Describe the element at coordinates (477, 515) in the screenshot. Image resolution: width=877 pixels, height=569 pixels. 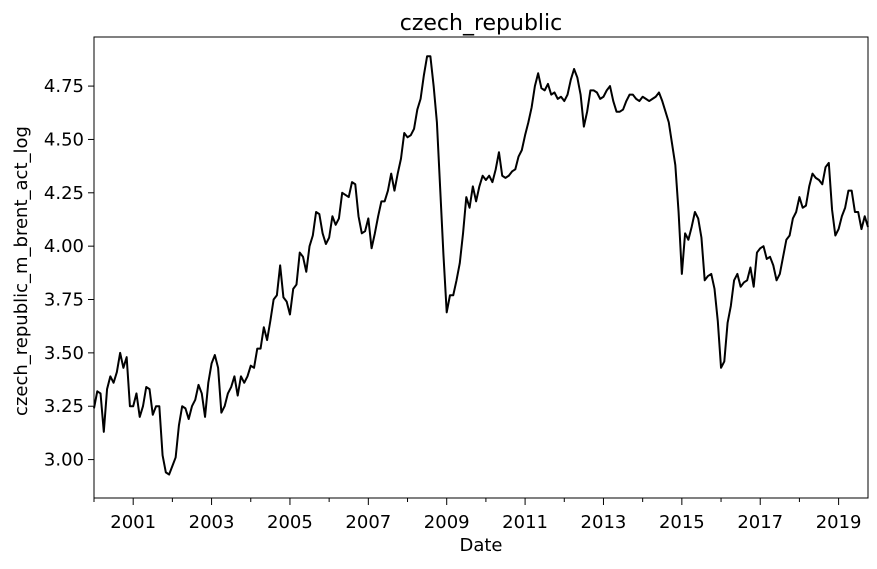
I see `x-axis-ticks: 2001 2003 2005 2007 2009 2011 2013 2015 2017 2019` at that location.